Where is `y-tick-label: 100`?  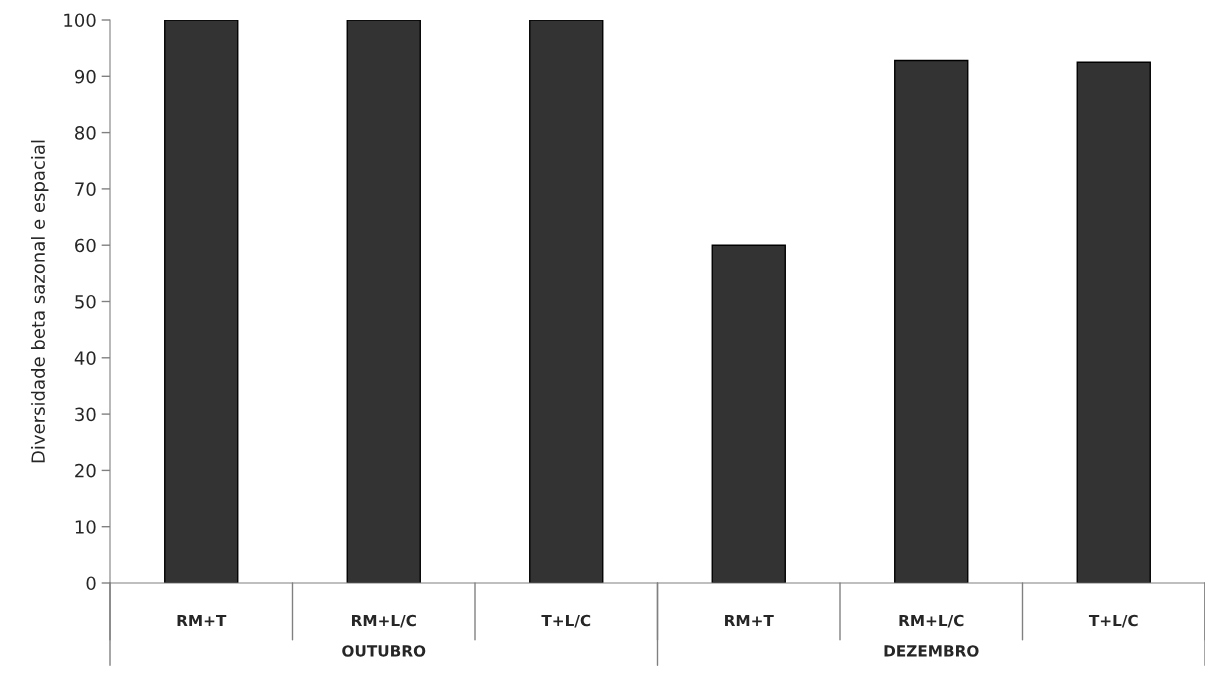 y-tick-label: 100 is located at coordinates (80, 20).